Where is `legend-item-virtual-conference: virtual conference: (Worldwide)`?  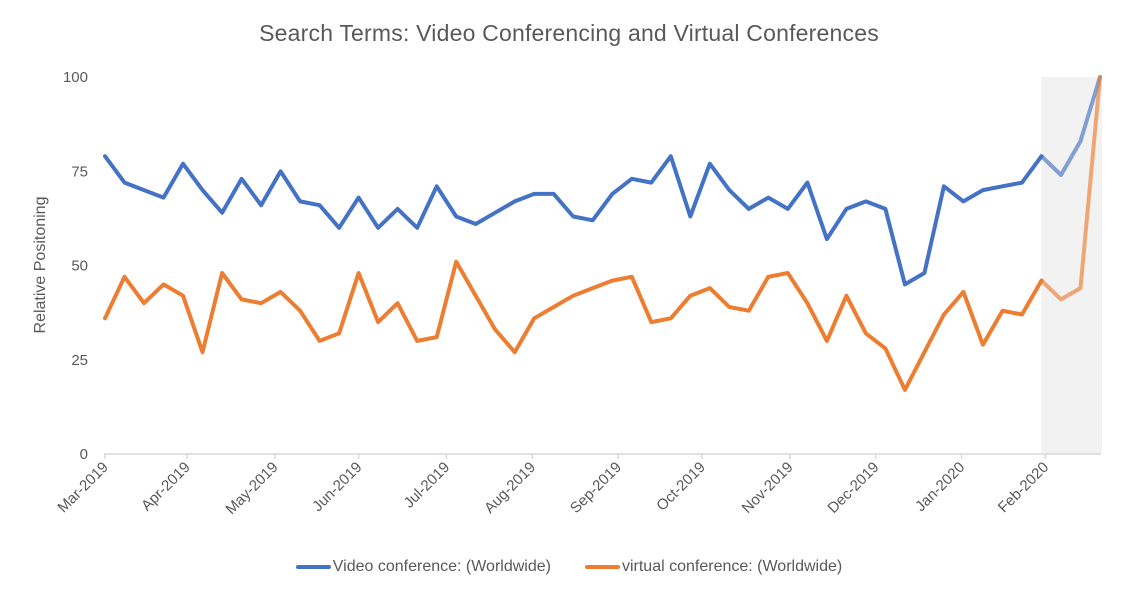 legend-item-virtual-conference: virtual conference: (Worldwide) is located at coordinates (713, 567).